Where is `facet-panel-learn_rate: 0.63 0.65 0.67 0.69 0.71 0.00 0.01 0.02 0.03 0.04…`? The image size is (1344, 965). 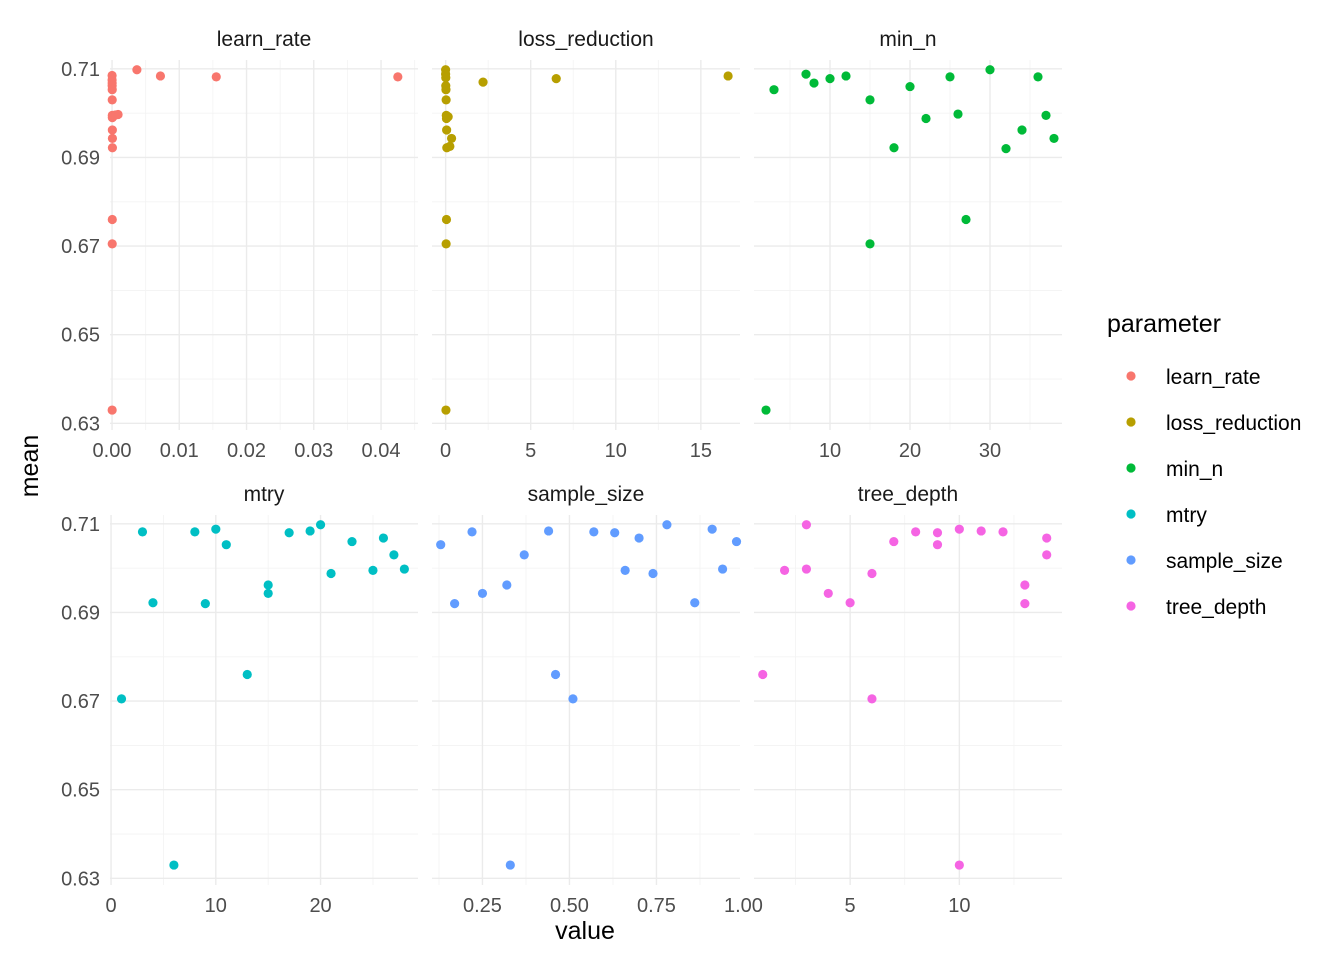
facet-panel-learn_rate: 0.63 0.65 0.67 0.69 0.71 0.00 0.01 0.02 0.03 0.04… is located at coordinates (239, 245).